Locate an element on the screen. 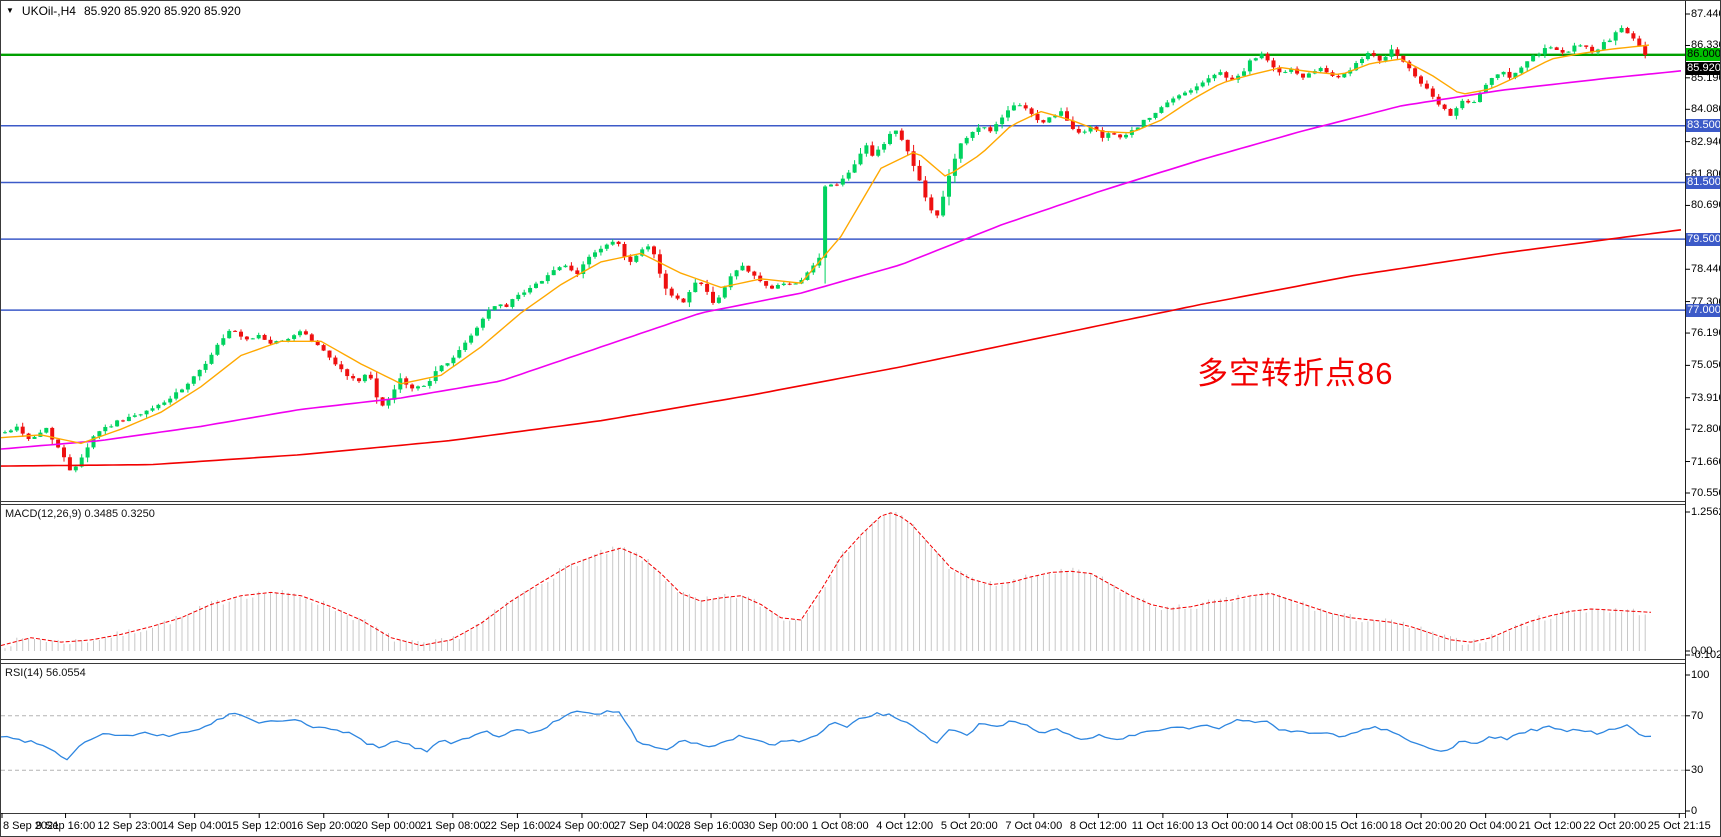 This screenshot has width=1721, height=837. price-badge: 86.000 is located at coordinates (1703, 55).